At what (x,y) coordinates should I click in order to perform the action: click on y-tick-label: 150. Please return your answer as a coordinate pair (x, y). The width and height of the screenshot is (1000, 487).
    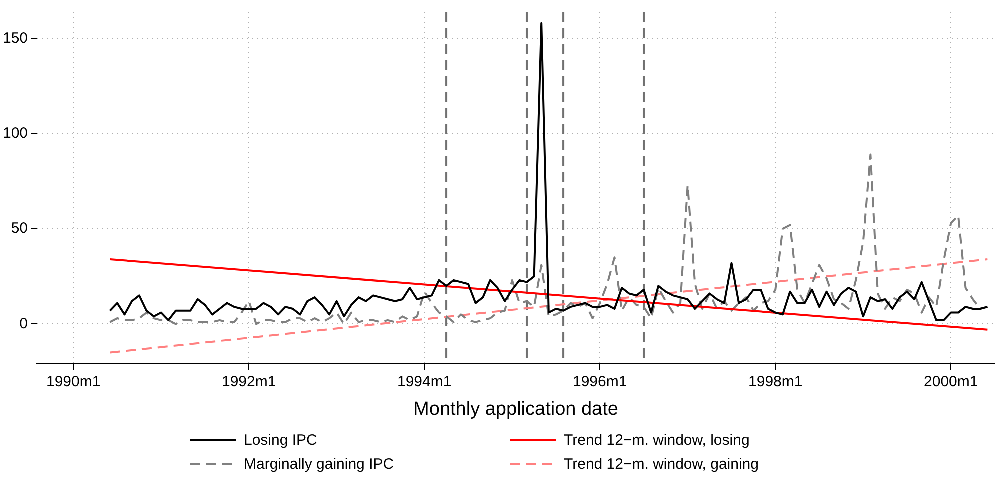
    Looking at the image, I should click on (15, 38).